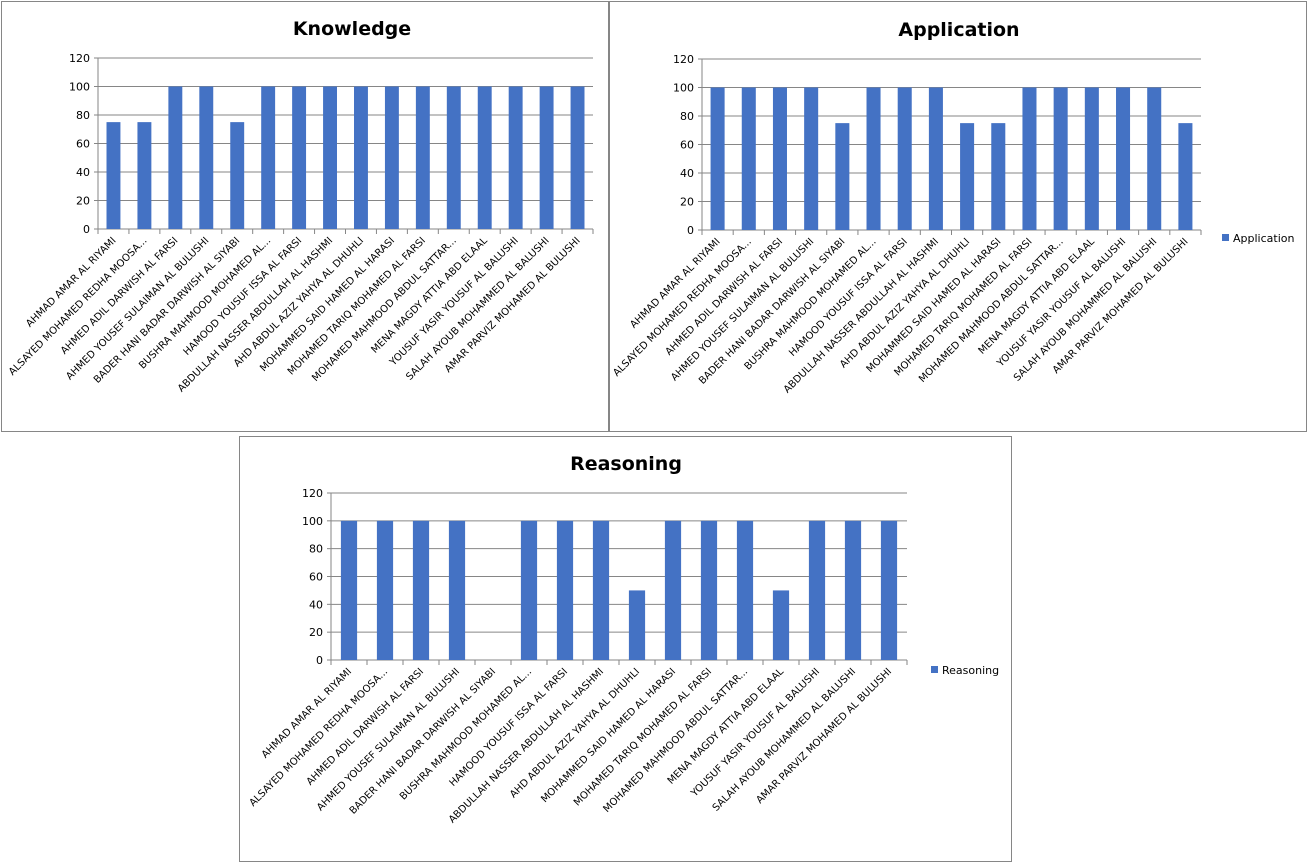 The height and width of the screenshot is (868, 1314). I want to click on chart-title: Application, so click(958, 30).